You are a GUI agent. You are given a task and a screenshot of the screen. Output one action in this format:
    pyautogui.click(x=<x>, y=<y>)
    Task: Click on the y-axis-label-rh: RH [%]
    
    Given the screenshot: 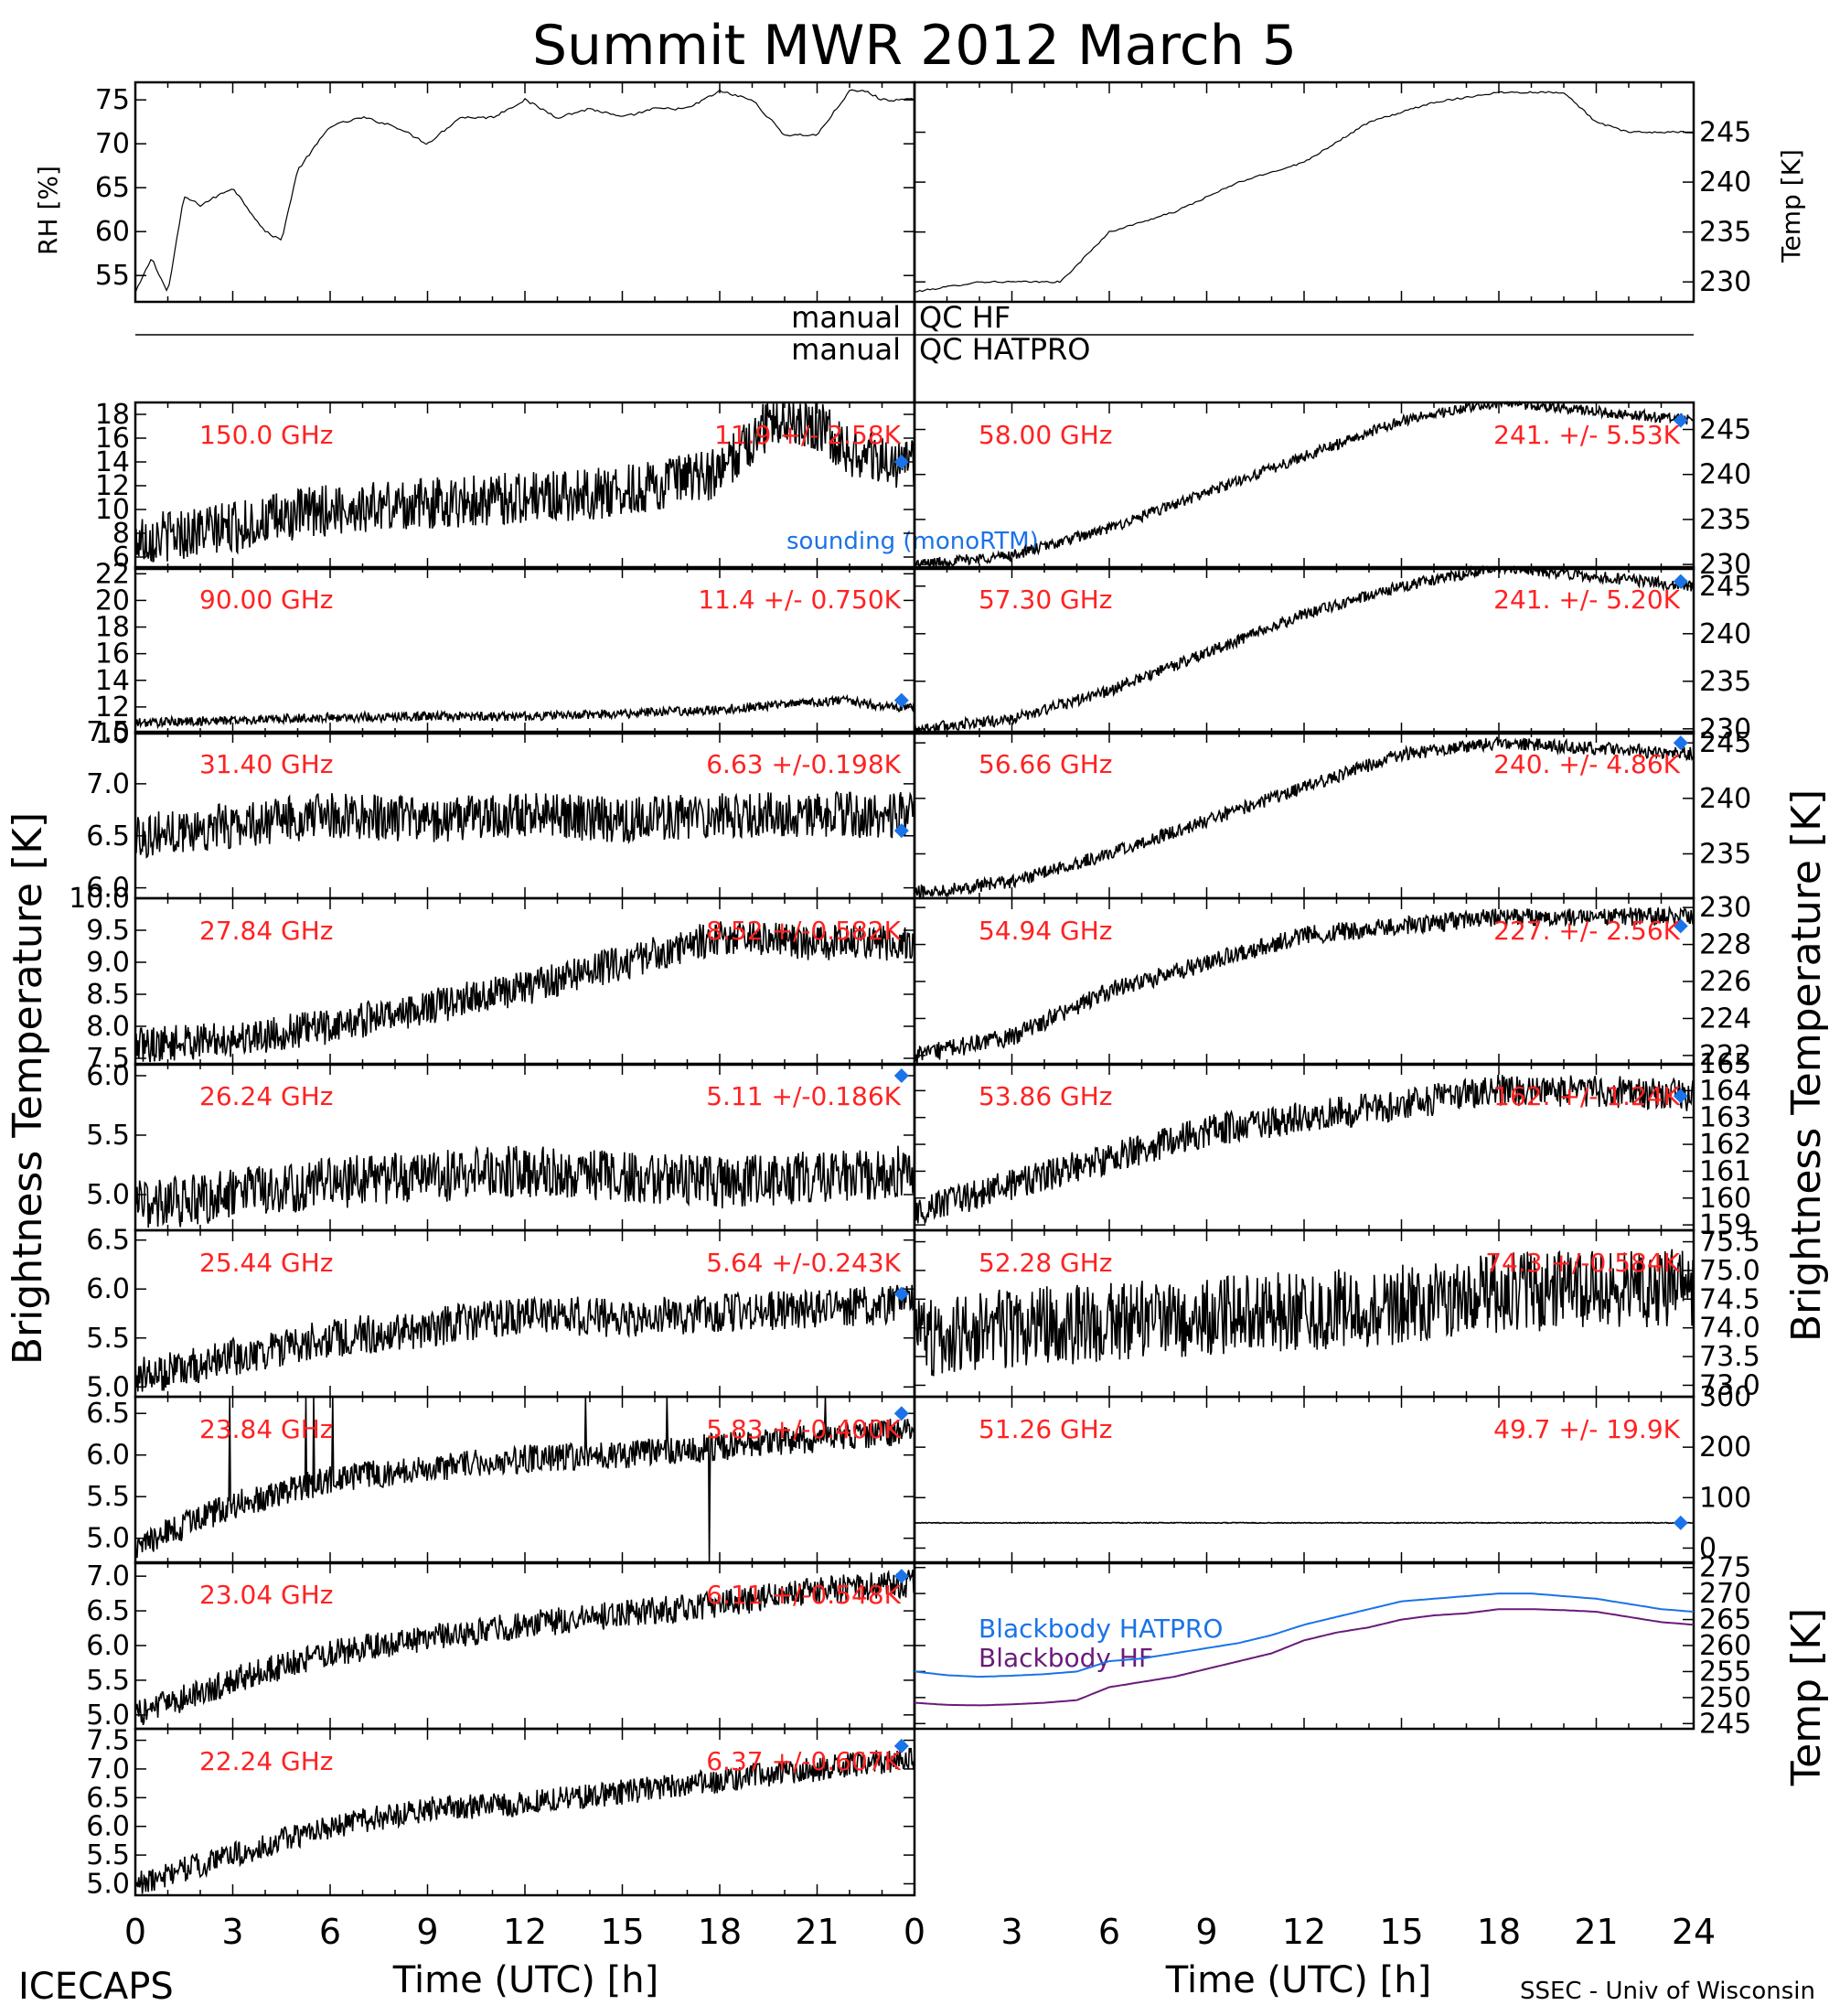 What is the action you would take?
    pyautogui.click(x=48, y=210)
    